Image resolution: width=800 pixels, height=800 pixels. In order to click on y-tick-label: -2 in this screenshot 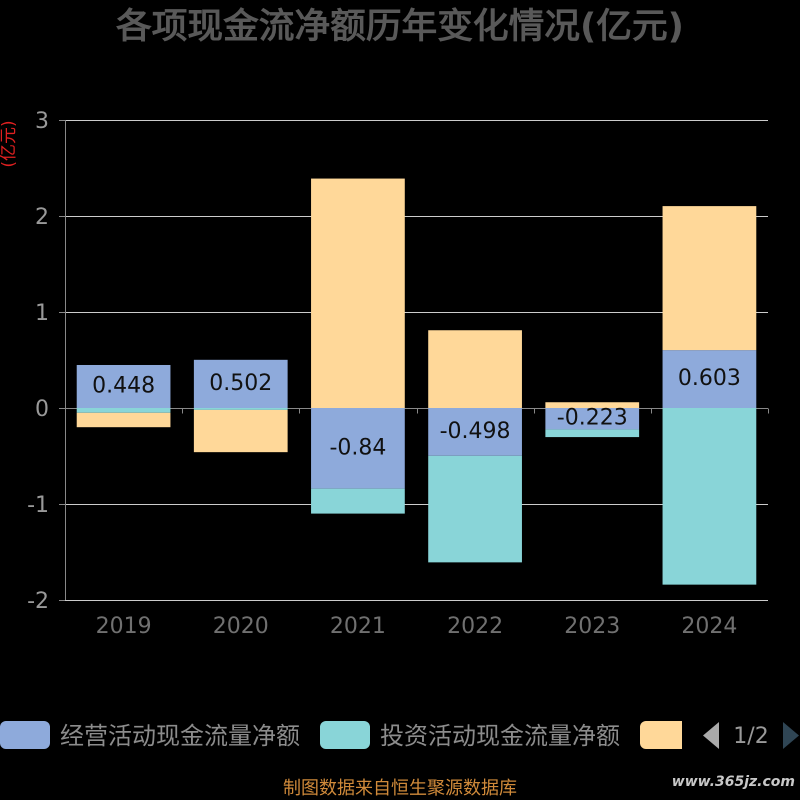, I will do `click(38, 601)`.